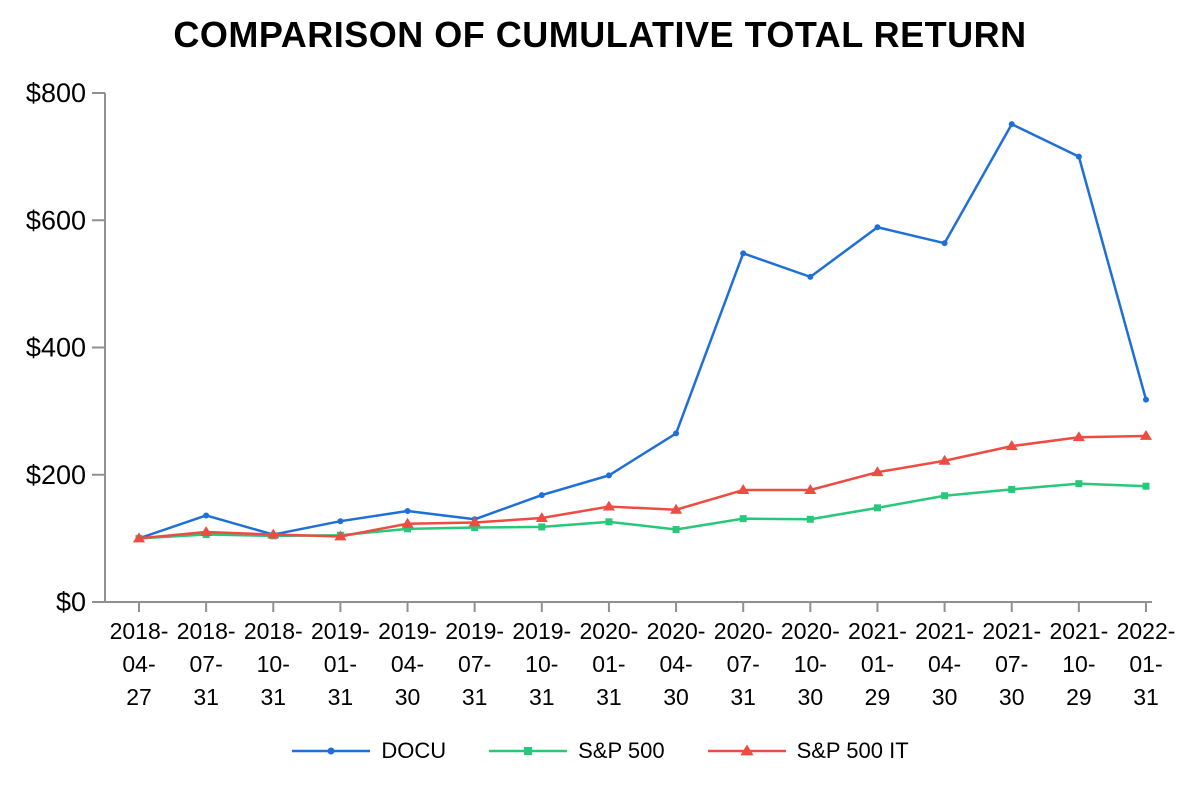 This screenshot has width=1200, height=800. I want to click on legend-marker-triangle-icon, so click(746, 750).